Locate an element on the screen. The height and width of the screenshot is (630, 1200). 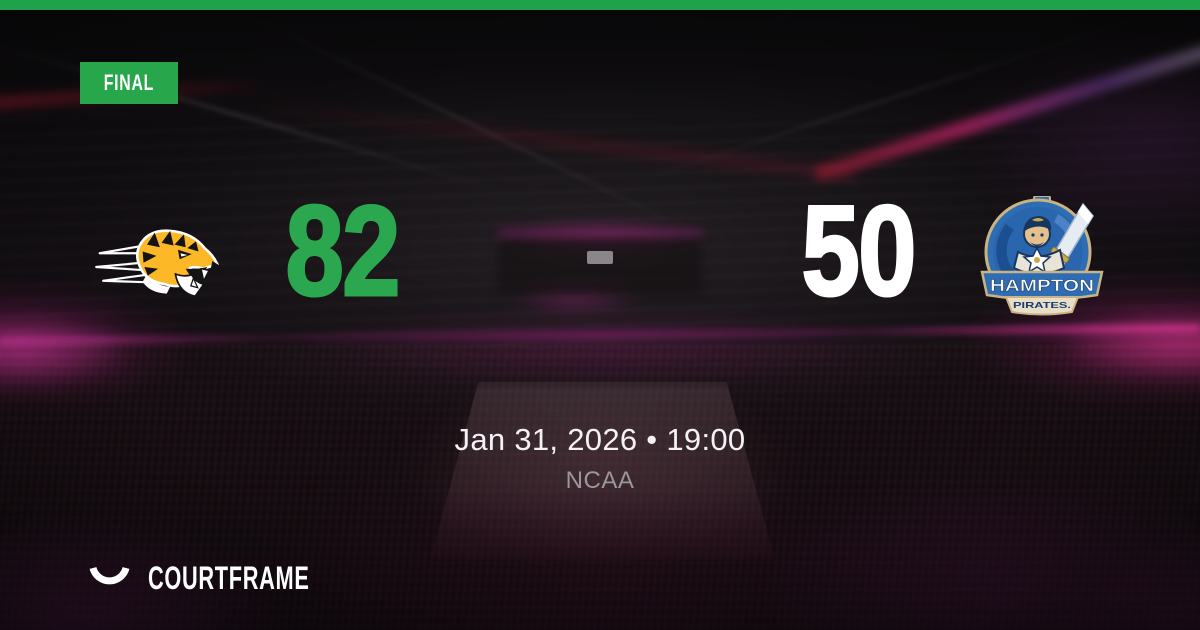
hampton-pirates-crest: HAMPTON PIRATES. is located at coordinates (1042, 256).